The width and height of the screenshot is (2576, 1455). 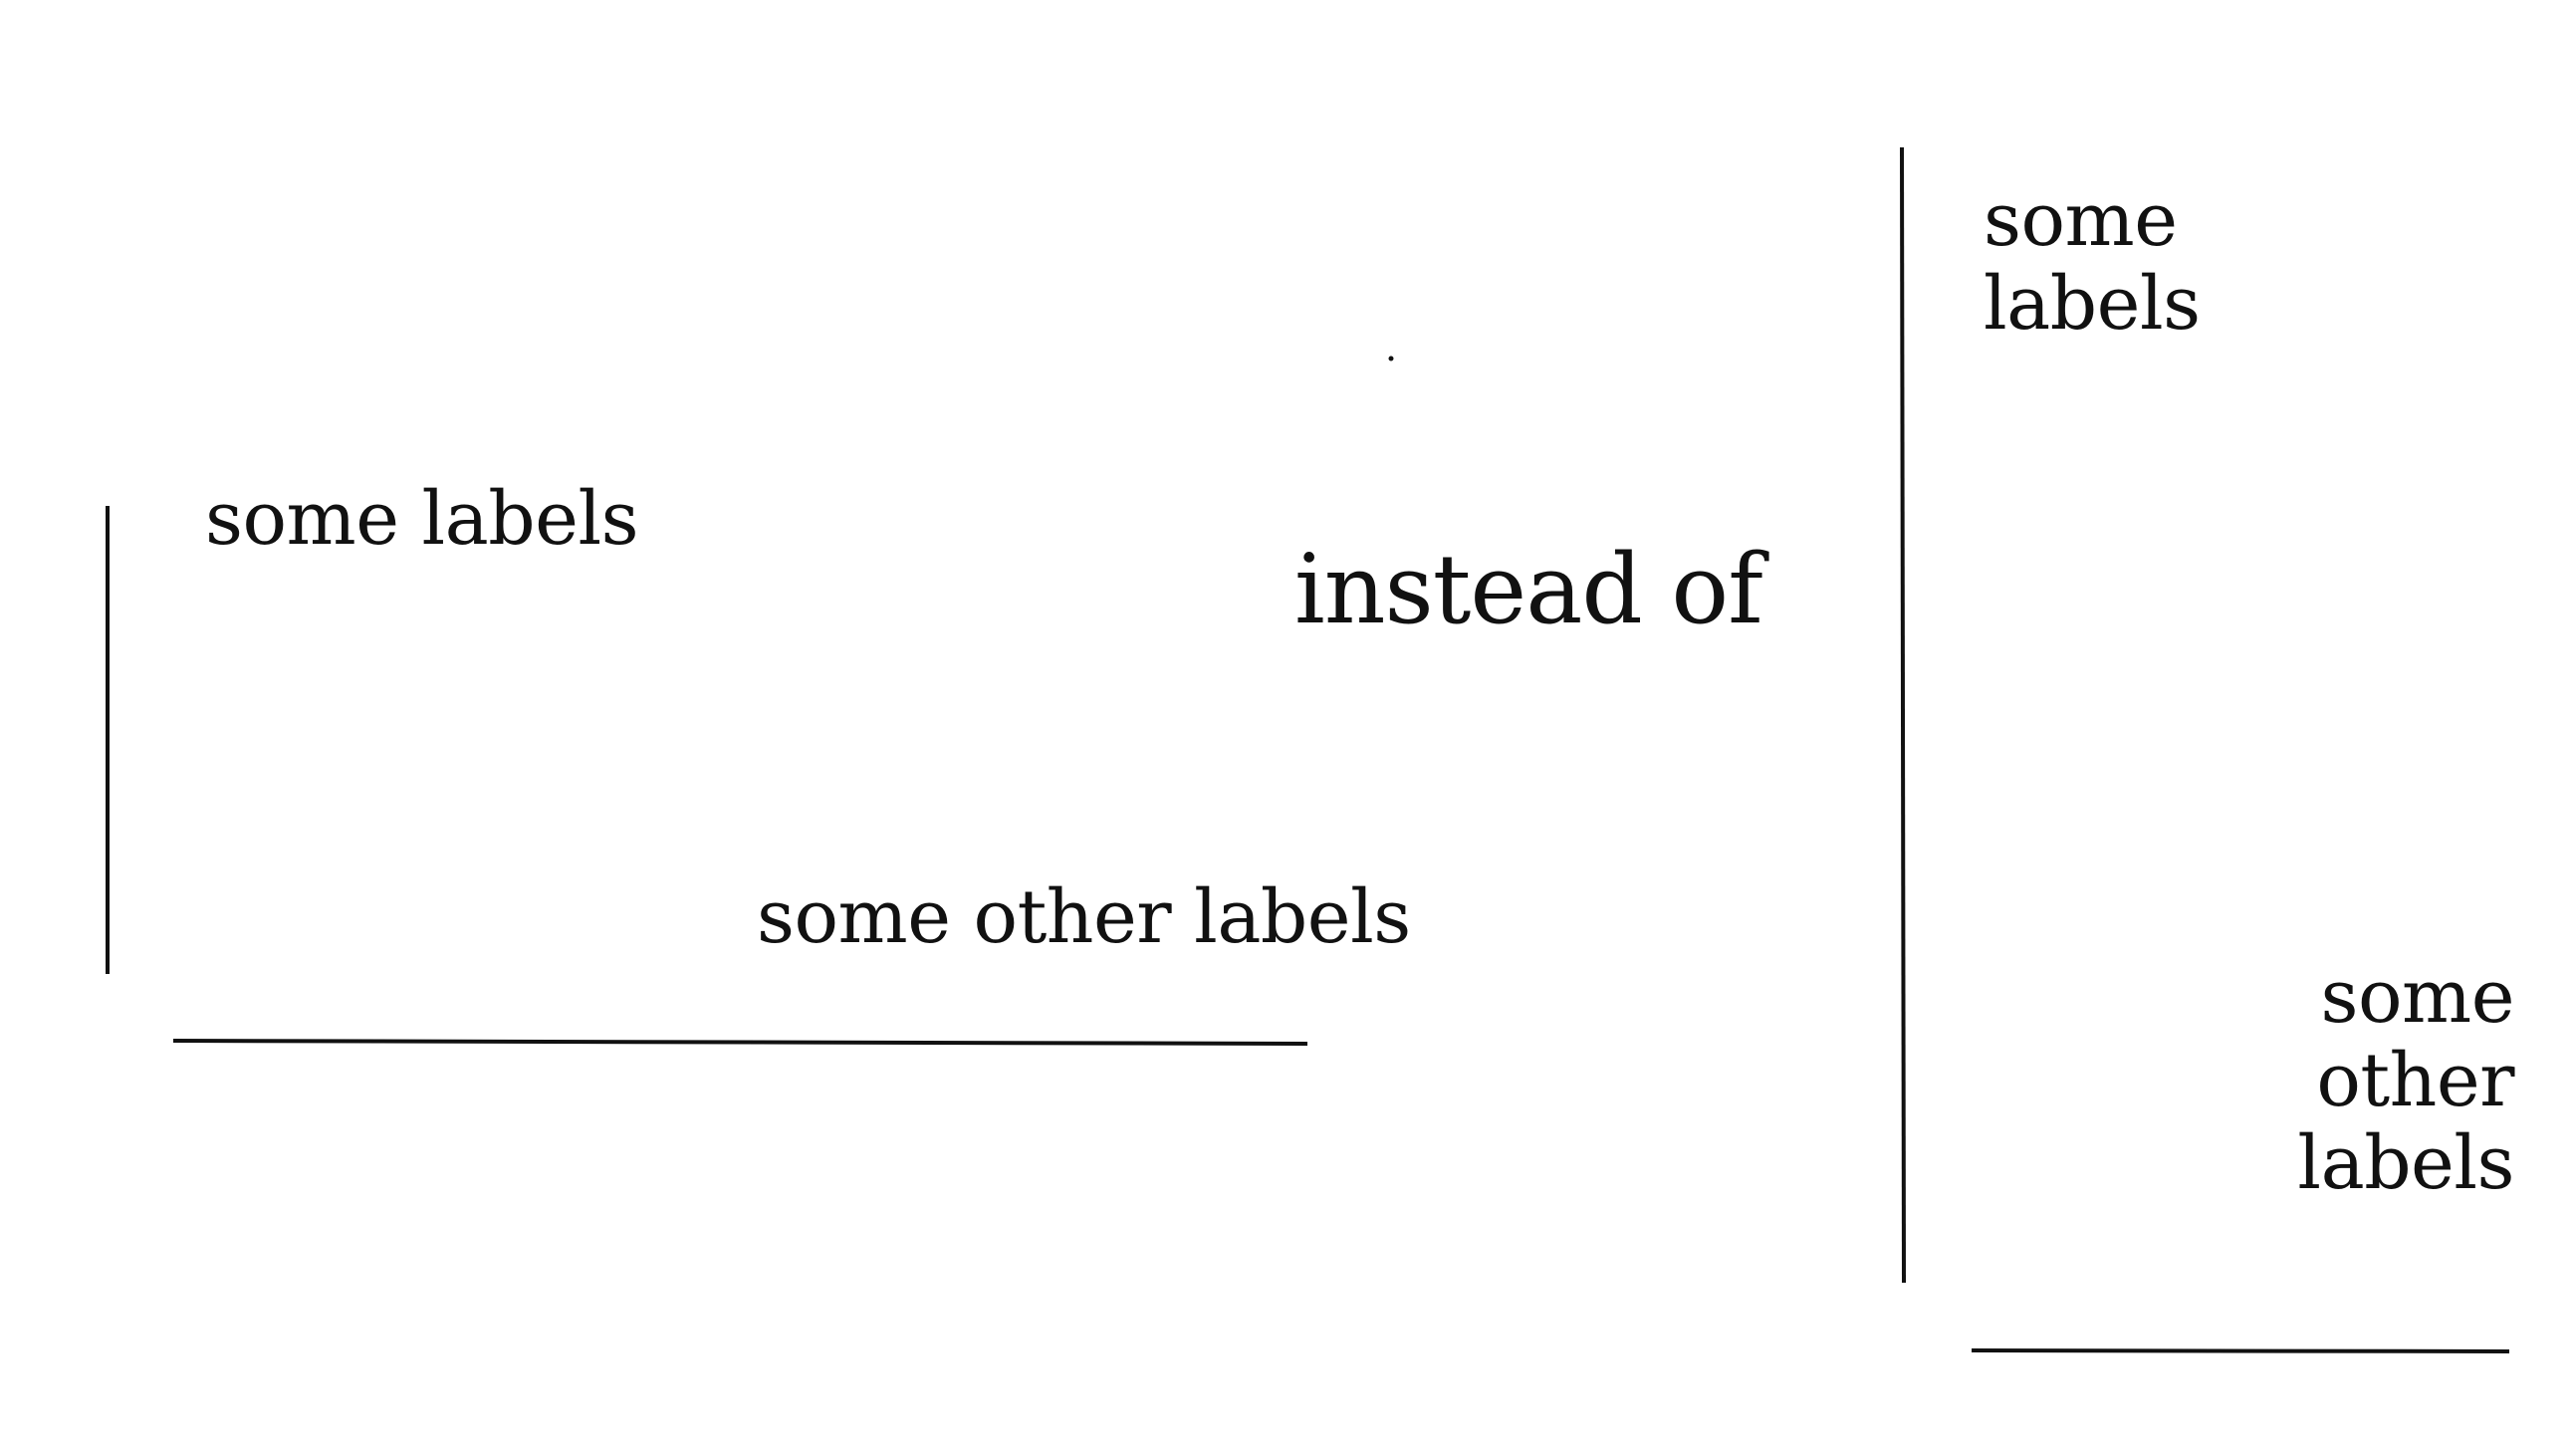 What do you see at coordinates (1084, 917) in the screenshot?
I see `left-bottom-label: some other labels` at bounding box center [1084, 917].